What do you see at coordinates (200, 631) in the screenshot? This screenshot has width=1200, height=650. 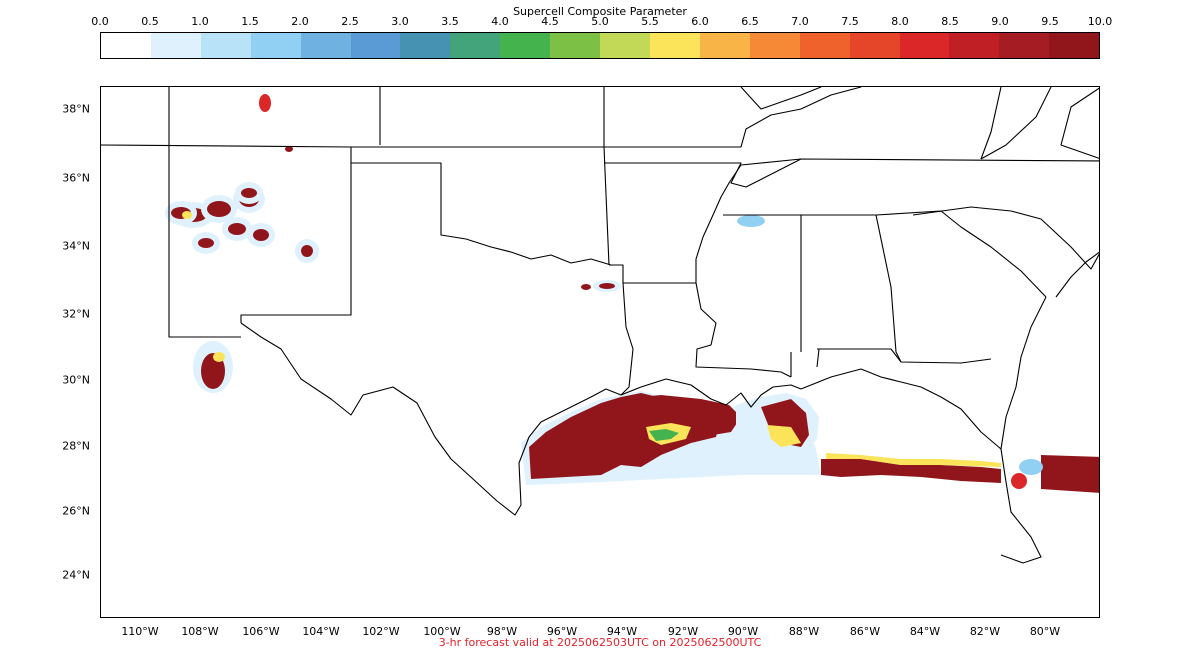 I see `longitude-label: 108°W` at bounding box center [200, 631].